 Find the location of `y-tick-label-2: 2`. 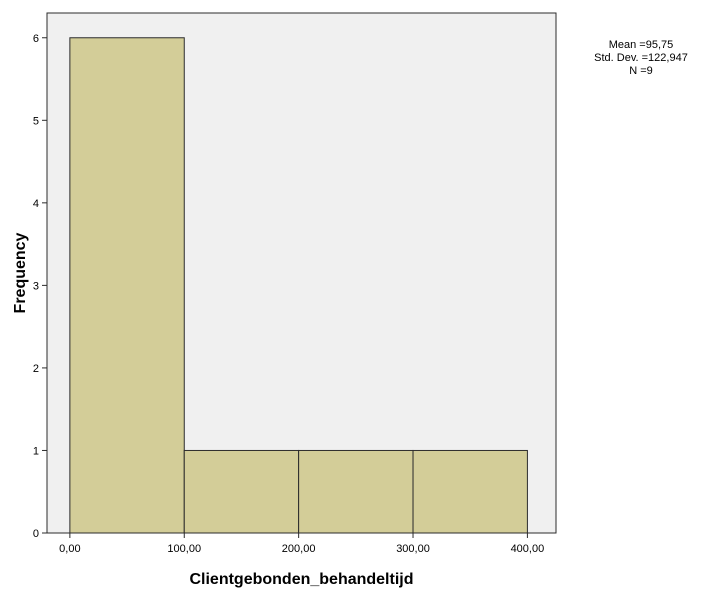

y-tick-label-2: 2 is located at coordinates (36, 369).